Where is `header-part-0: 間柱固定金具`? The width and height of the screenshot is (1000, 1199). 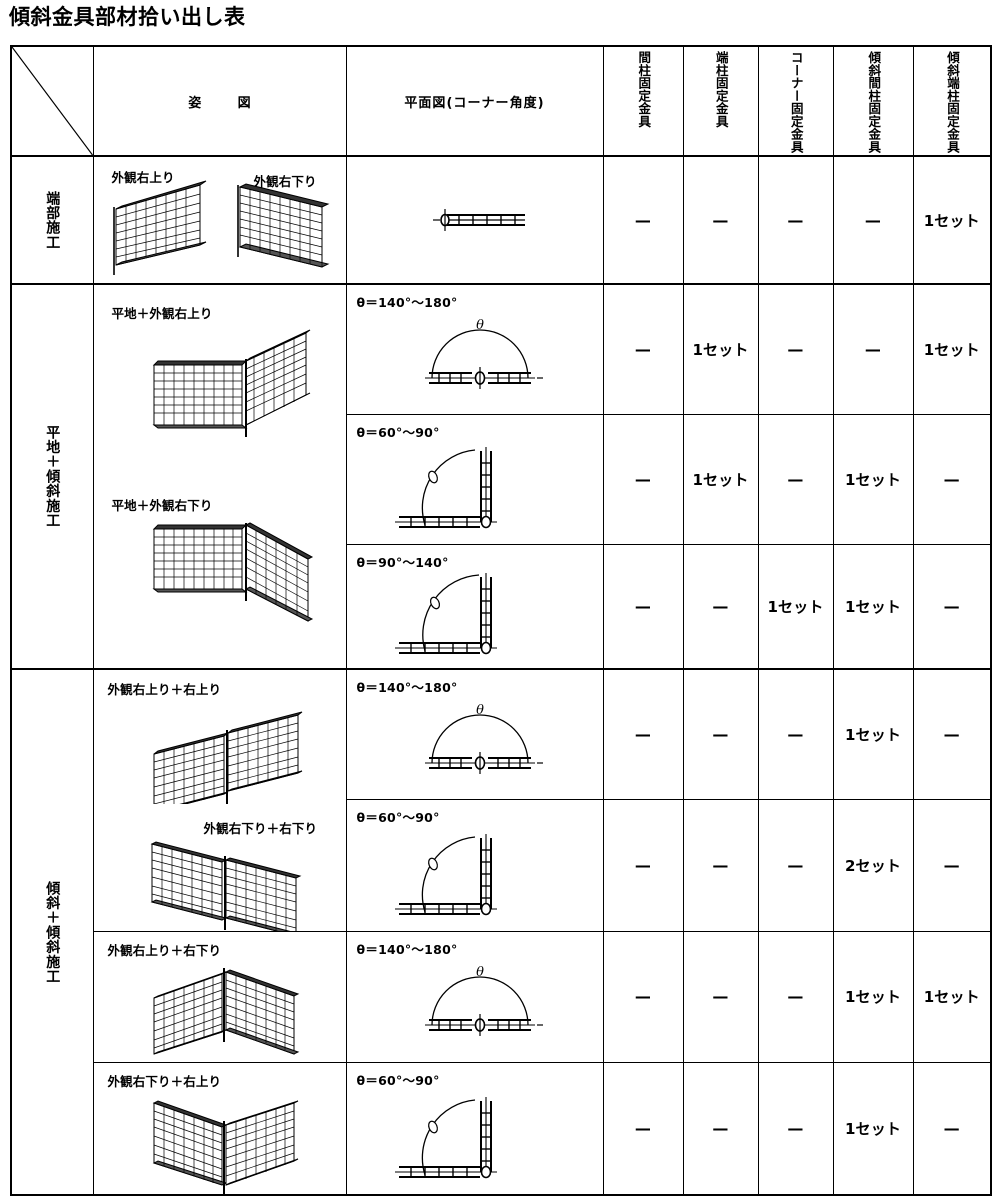
header-part-0: 間柱固定金具 is located at coordinates (643, 101).